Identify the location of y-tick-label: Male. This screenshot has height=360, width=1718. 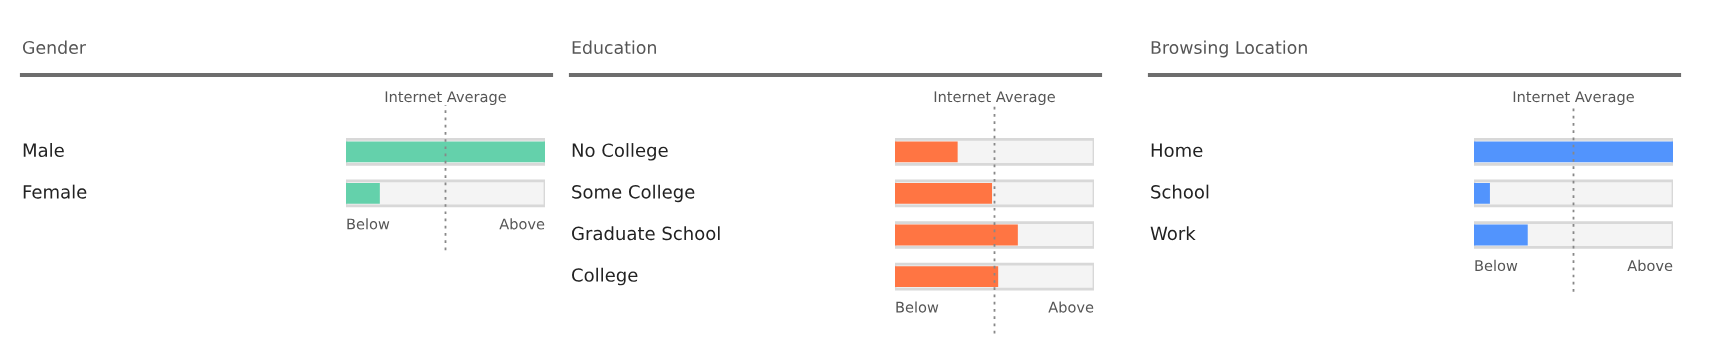
(43, 150).